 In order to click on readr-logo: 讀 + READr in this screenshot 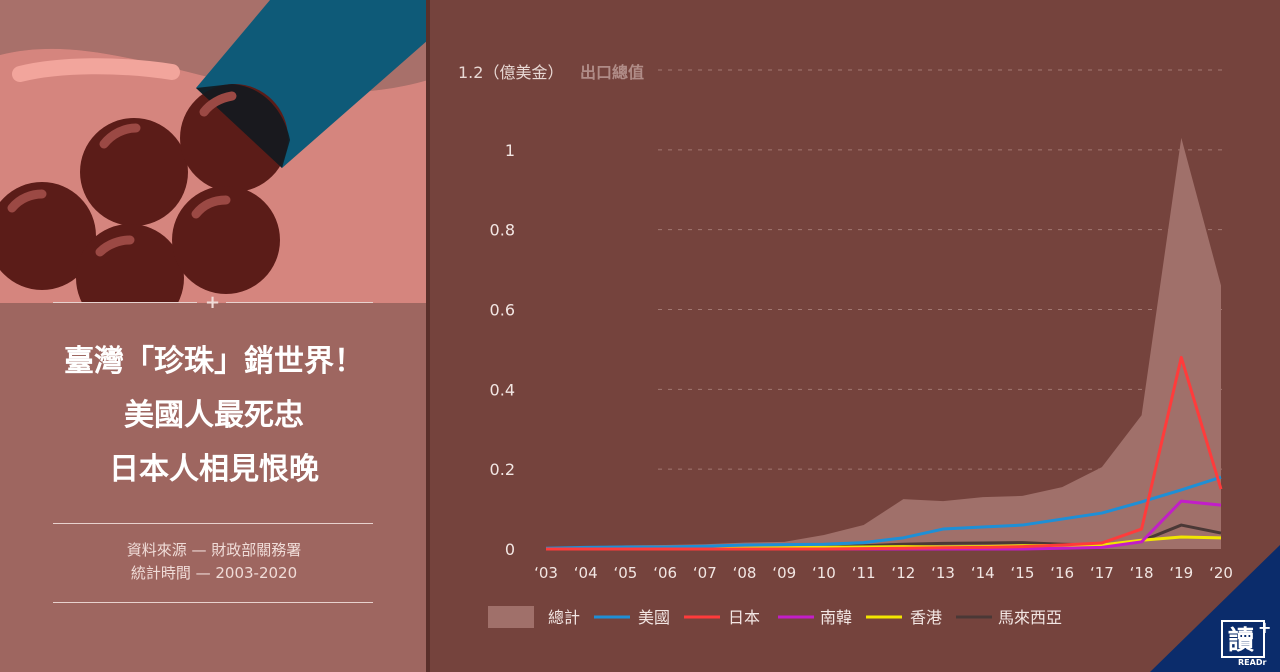, I will do `click(1215, 608)`.